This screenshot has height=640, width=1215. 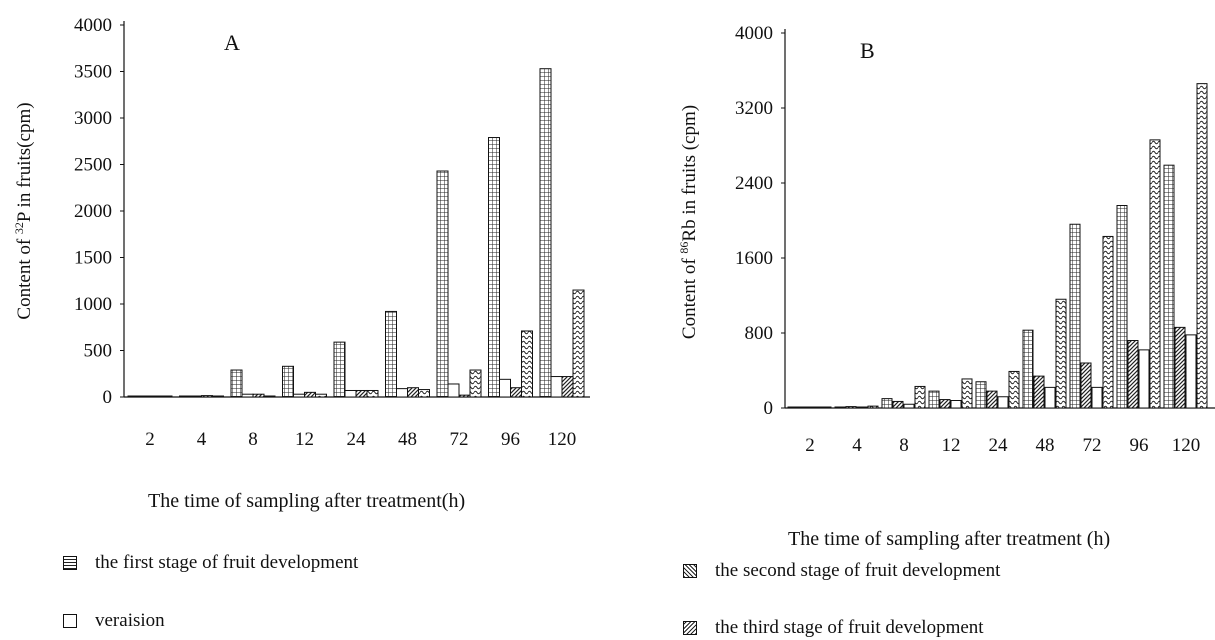 What do you see at coordinates (459, 439) in the screenshot?
I see `panel-a-x-tick-label: 72` at bounding box center [459, 439].